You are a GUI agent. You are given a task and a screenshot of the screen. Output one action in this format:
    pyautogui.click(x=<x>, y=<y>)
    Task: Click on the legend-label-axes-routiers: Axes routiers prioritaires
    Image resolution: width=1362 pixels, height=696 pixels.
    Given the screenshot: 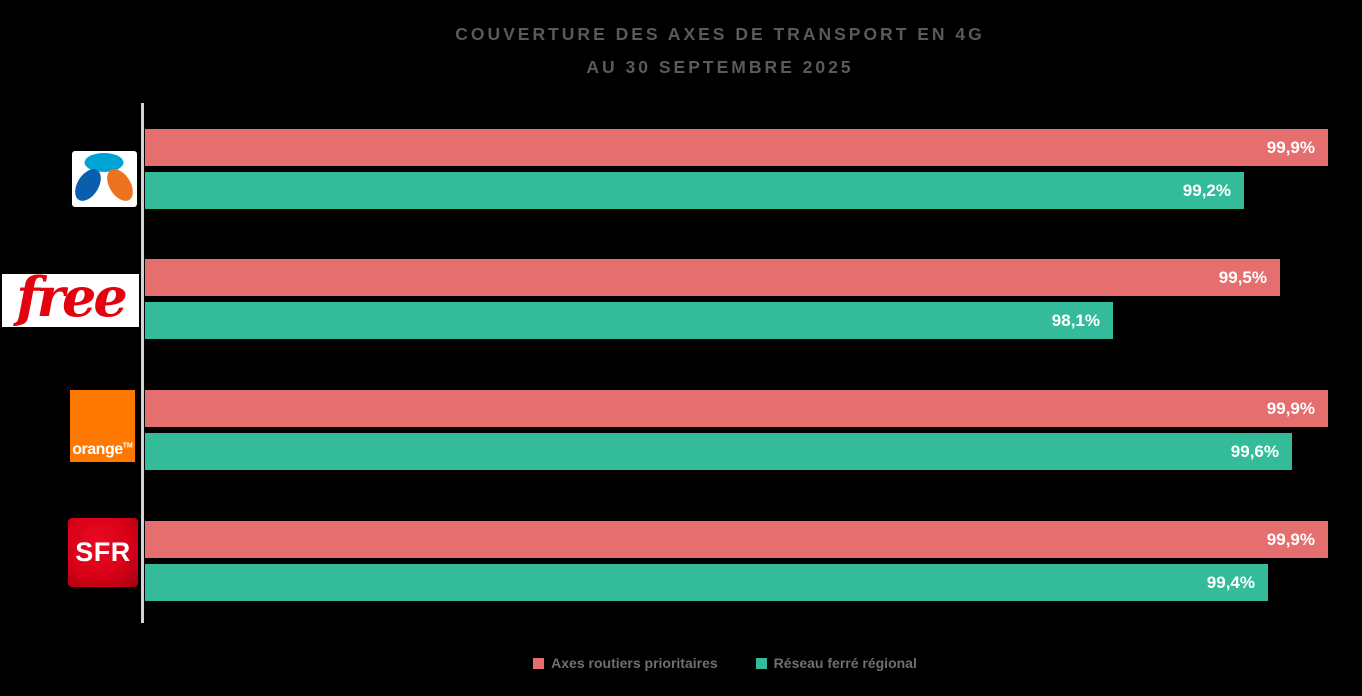 What is the action you would take?
    pyautogui.click(x=634, y=663)
    